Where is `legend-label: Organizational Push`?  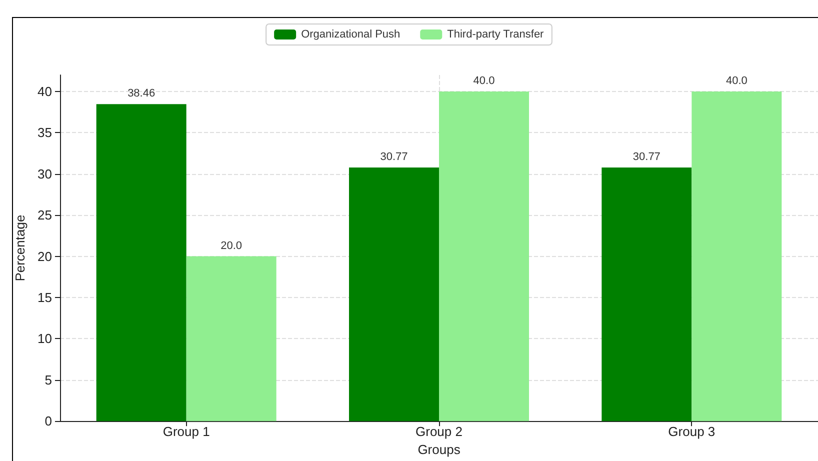
legend-label: Organizational Push is located at coordinates (350, 34).